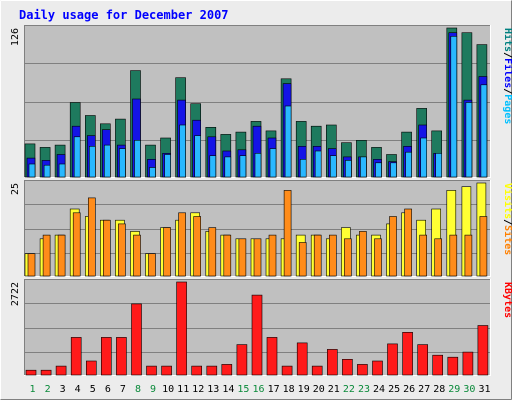  What do you see at coordinates (507, 73) in the screenshot?
I see `legend-files: Files` at bounding box center [507, 73].